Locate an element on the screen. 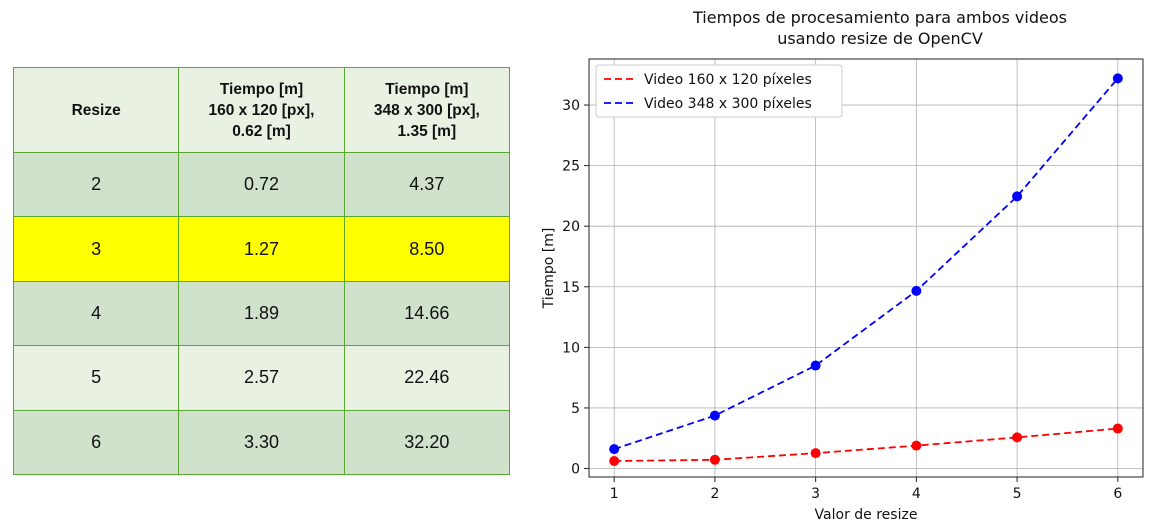 The height and width of the screenshot is (525, 1167). table-cell: 1.89 is located at coordinates (261, 313).